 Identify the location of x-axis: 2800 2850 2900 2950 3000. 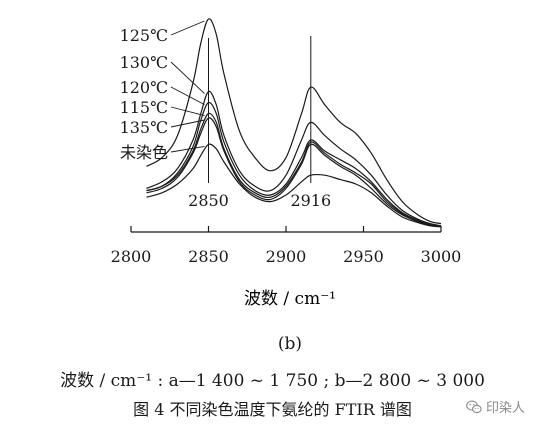
(286, 246).